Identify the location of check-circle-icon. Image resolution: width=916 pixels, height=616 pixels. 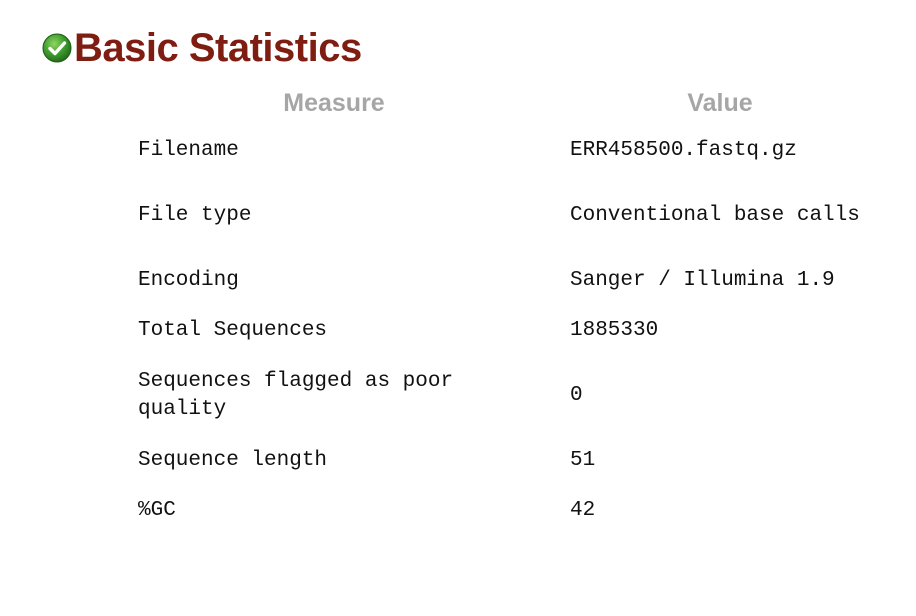
(57, 48).